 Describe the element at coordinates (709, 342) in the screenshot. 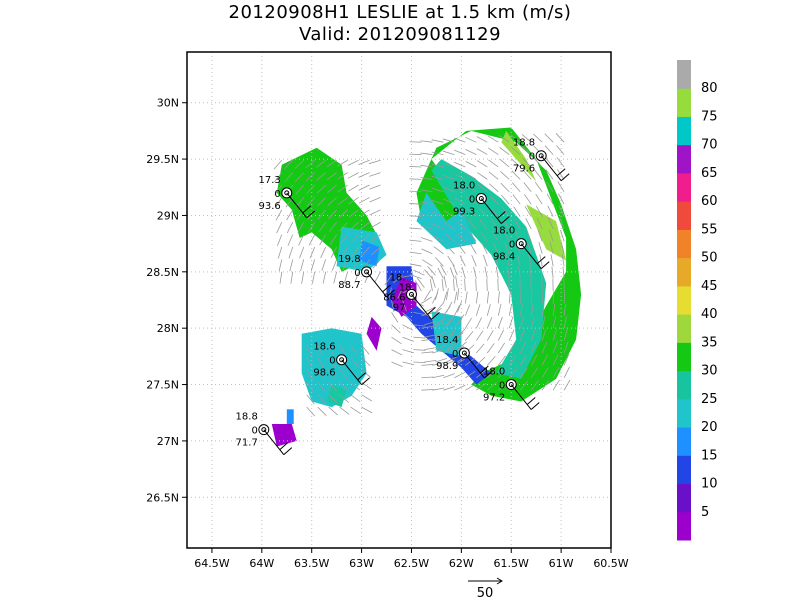

I see `colorbar-label: 35` at that location.